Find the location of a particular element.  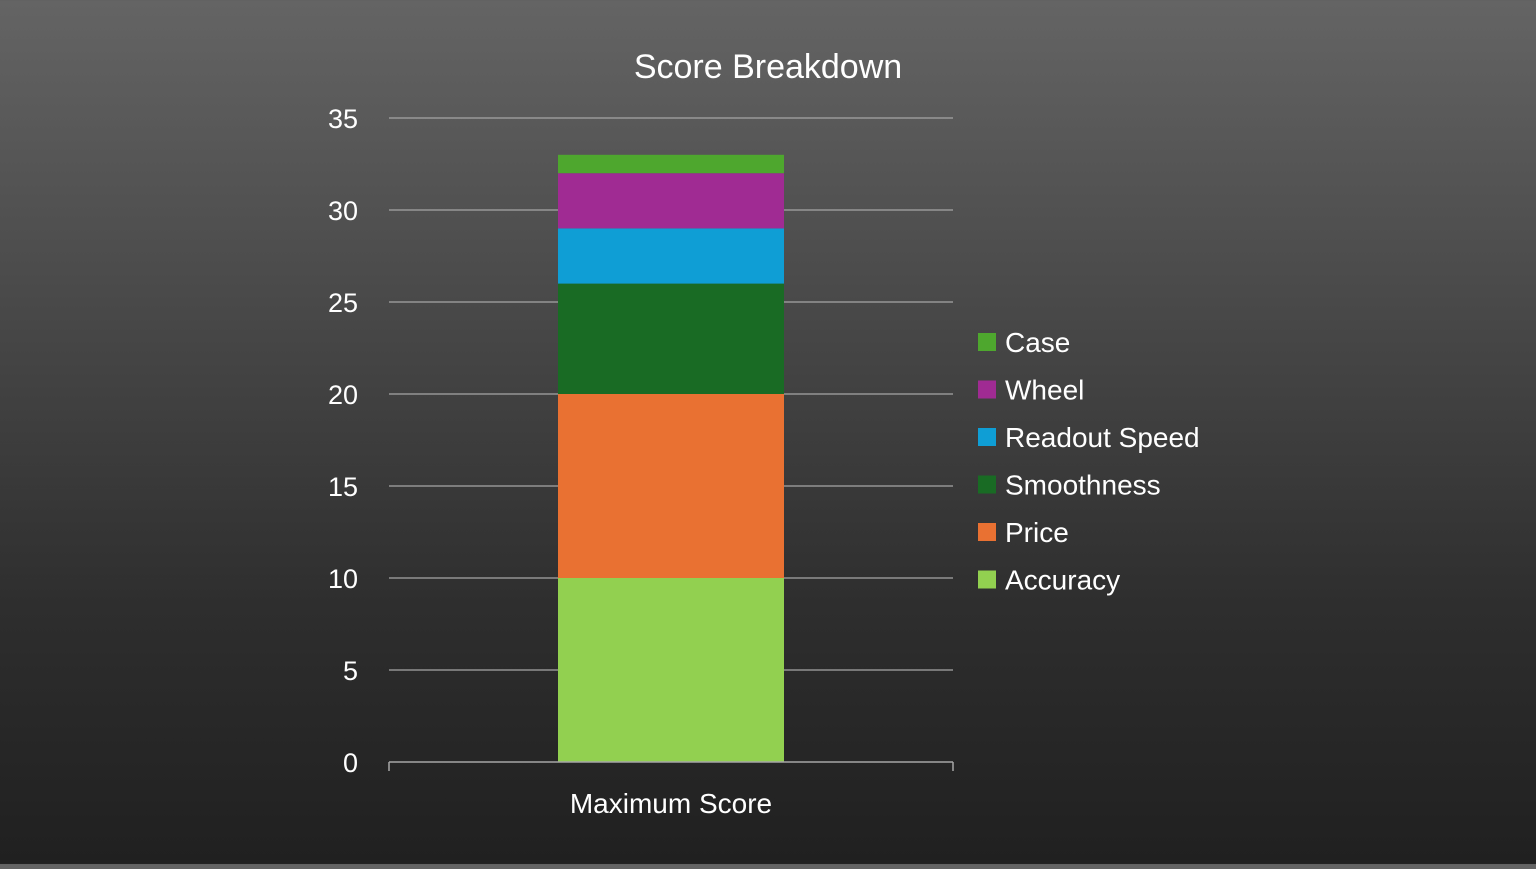

x-axis-ticks: Maximum Score is located at coordinates (671, 803).